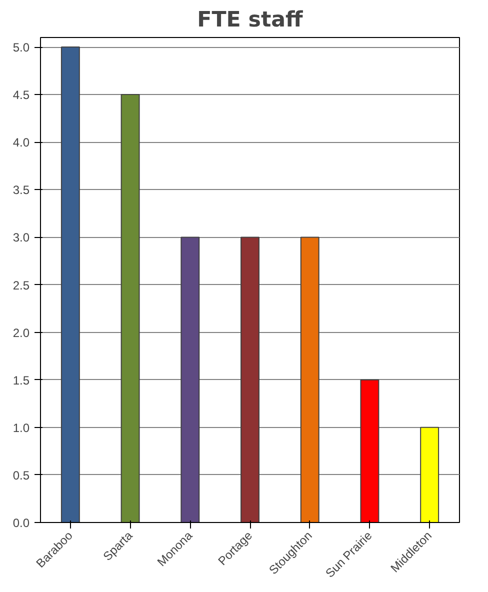  Describe the element at coordinates (21, 475) in the screenshot. I see `y-tick-label: 0.5` at that location.